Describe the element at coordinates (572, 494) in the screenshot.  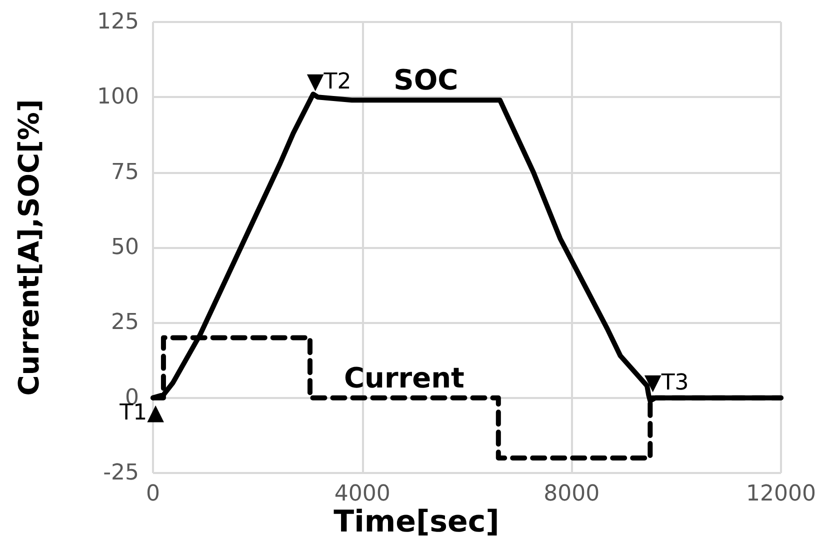
I see `x-tick-label: 8000` at that location.